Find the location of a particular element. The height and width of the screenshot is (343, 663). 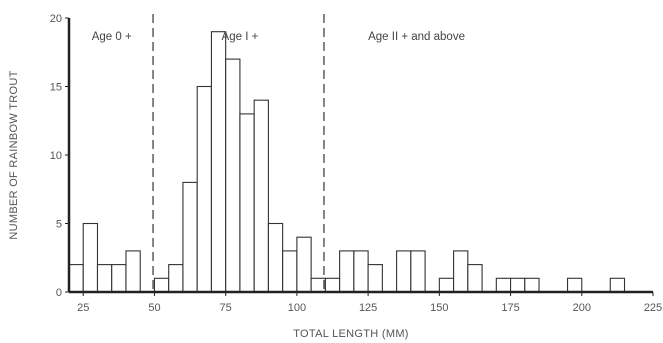

y-ticks: 0 5 10 15 20 is located at coordinates (59, 156).